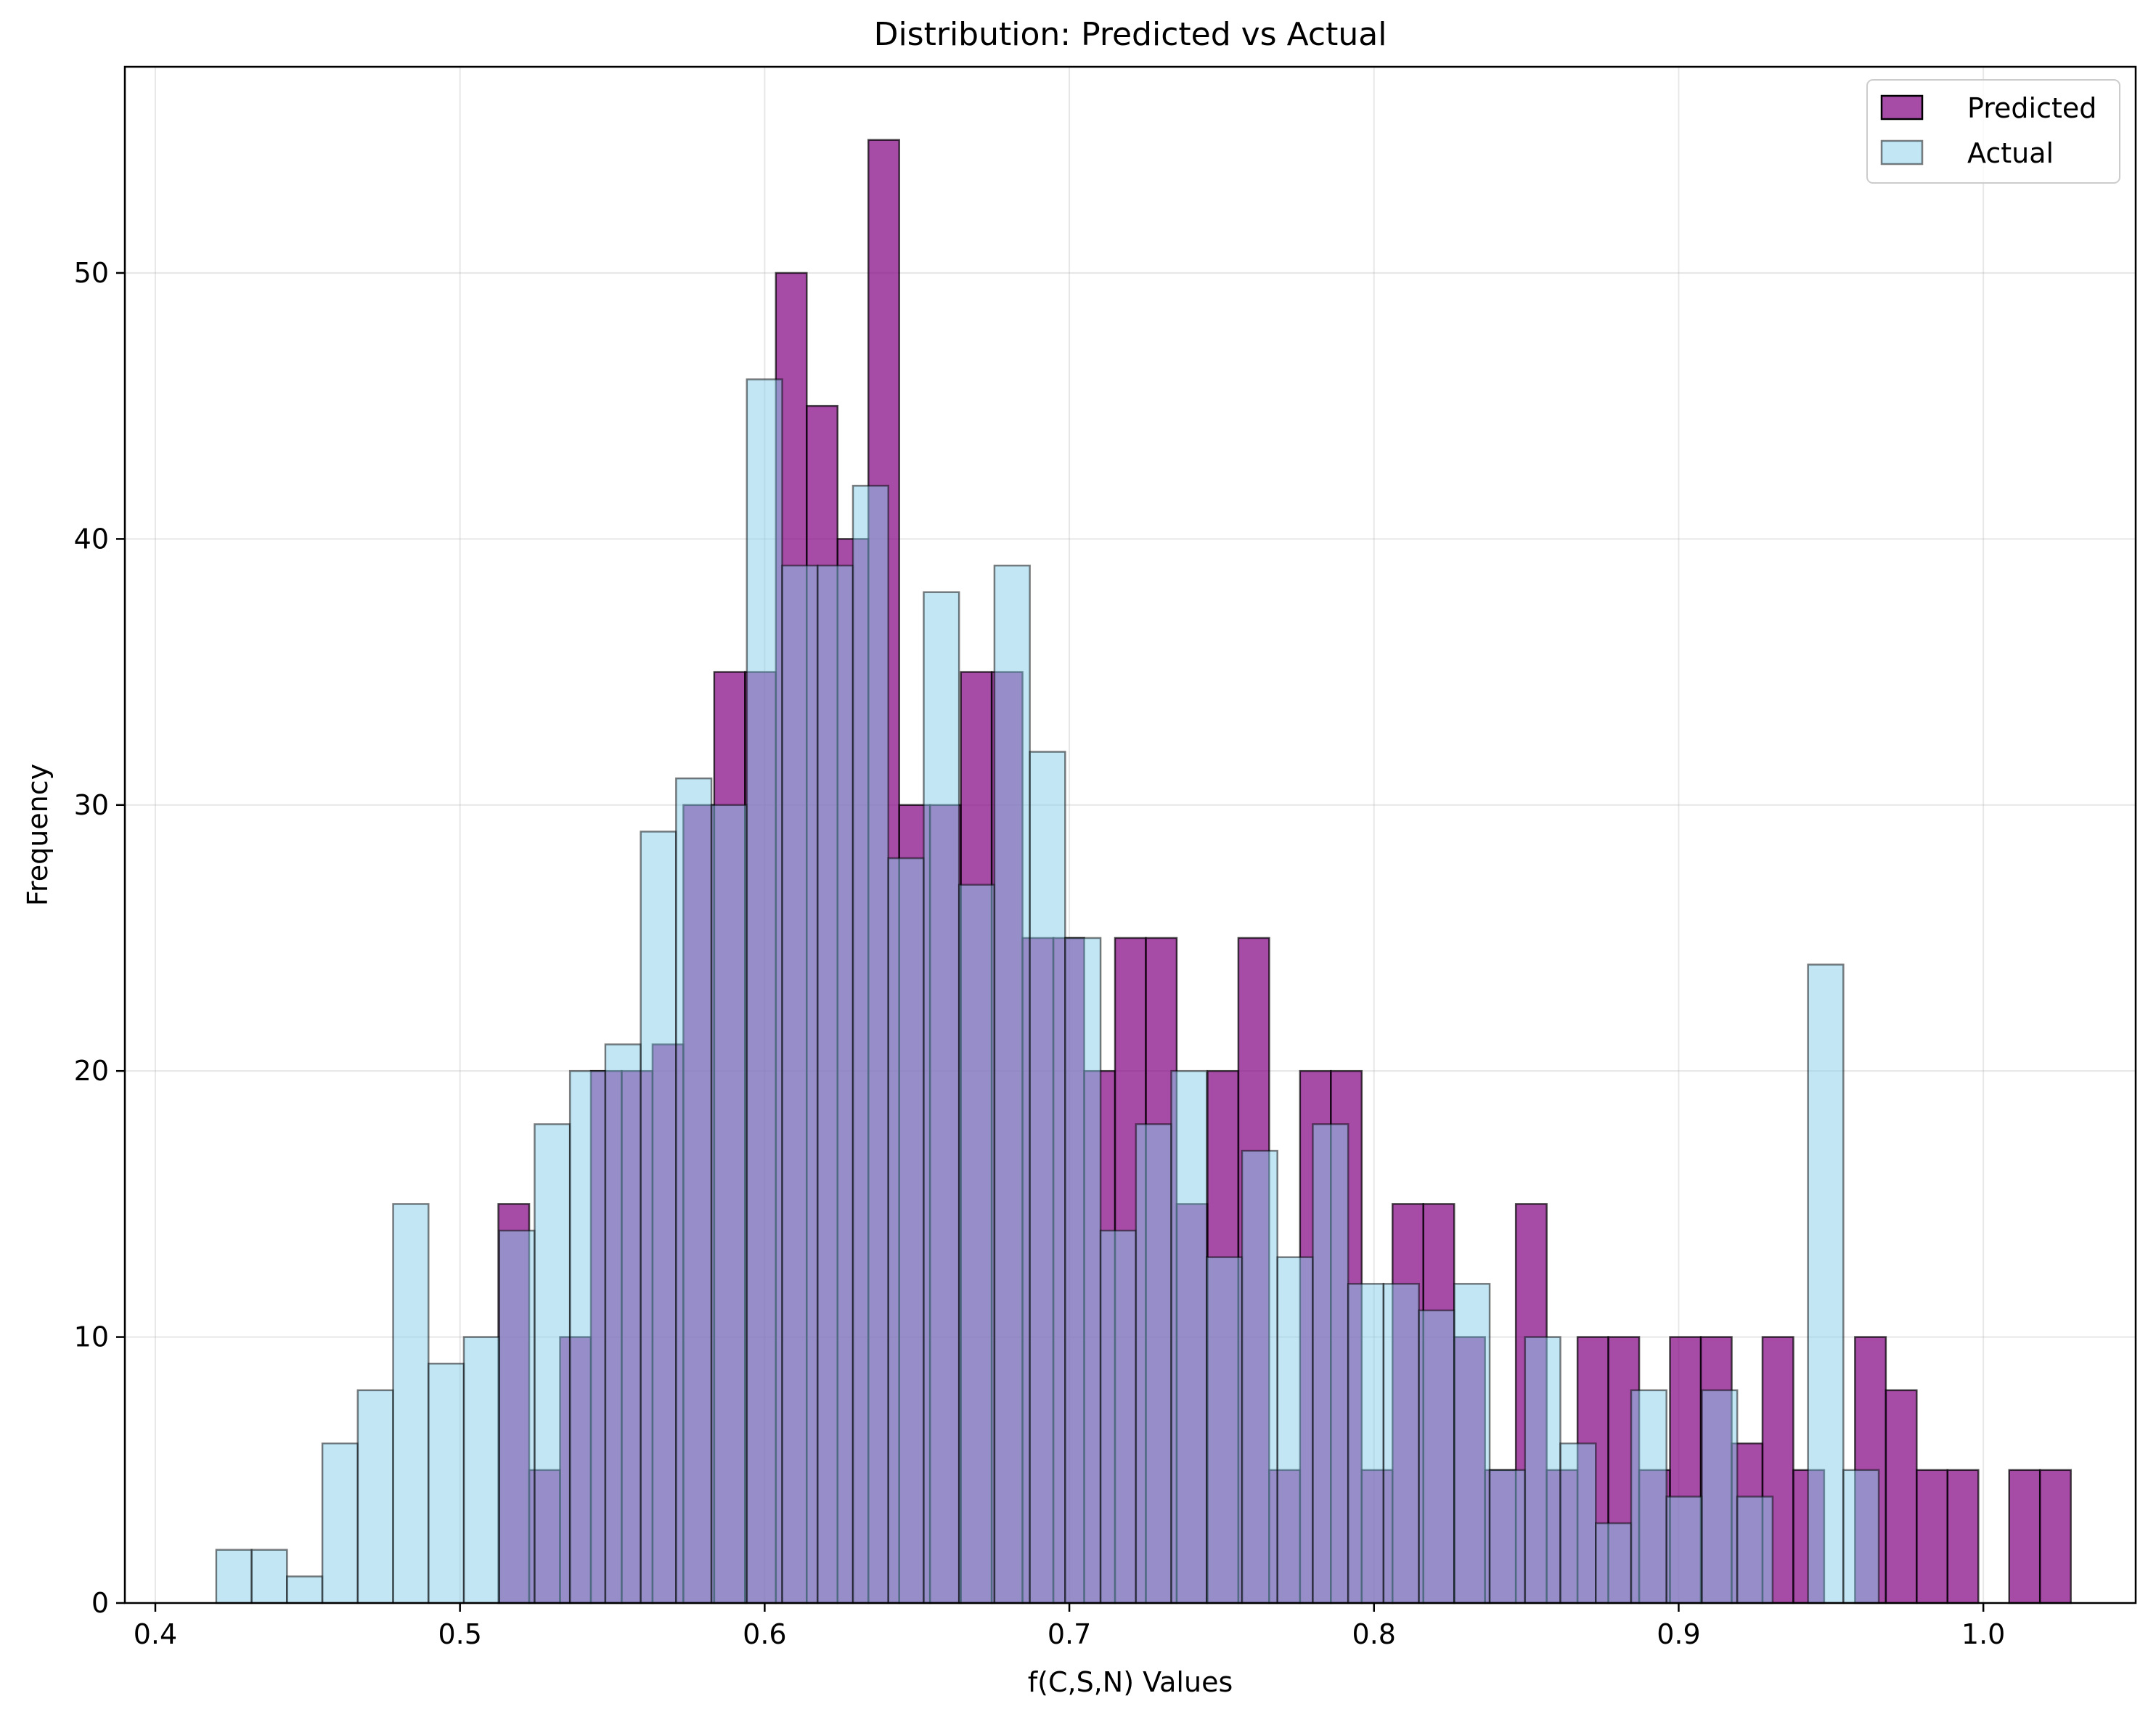 This screenshot has height=1717, width=2156. Describe the element at coordinates (92, 1071) in the screenshot. I see `y-tick-label: 20` at that location.